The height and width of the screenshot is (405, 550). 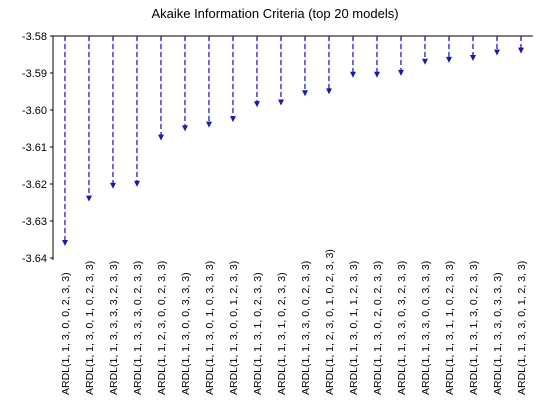 I want to click on x-category-label: ARDL(1, 1, 3, 0, 0, 1, 2, 3, 3), so click(x=234, y=328).